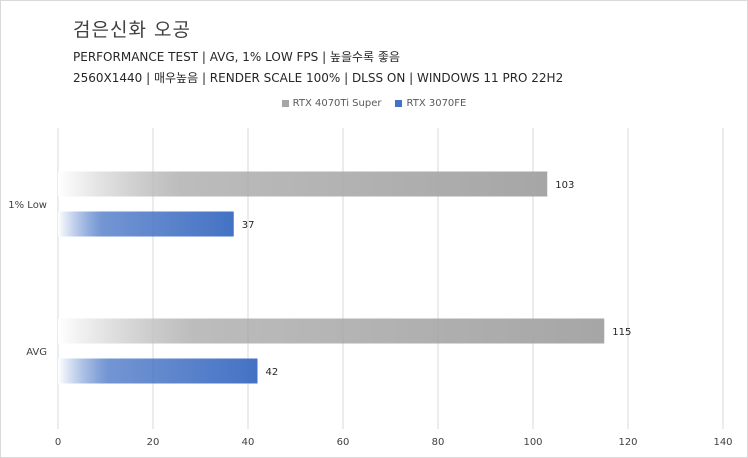 The width and height of the screenshot is (748, 458). Describe the element at coordinates (337, 103) in the screenshot. I see `legend-label-series-1: RTX 4070Ti Super` at that location.